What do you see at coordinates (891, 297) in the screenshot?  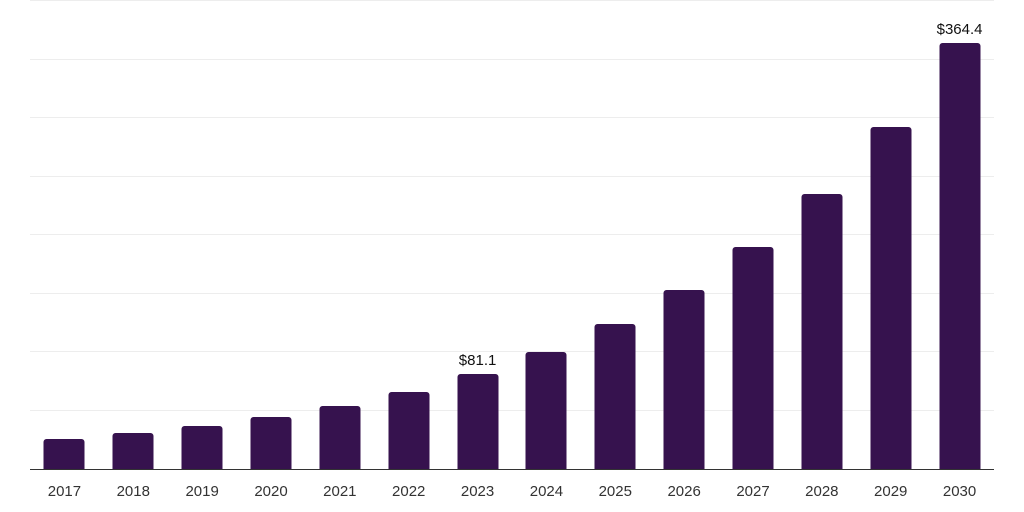 I see `bar-2029` at bounding box center [891, 297].